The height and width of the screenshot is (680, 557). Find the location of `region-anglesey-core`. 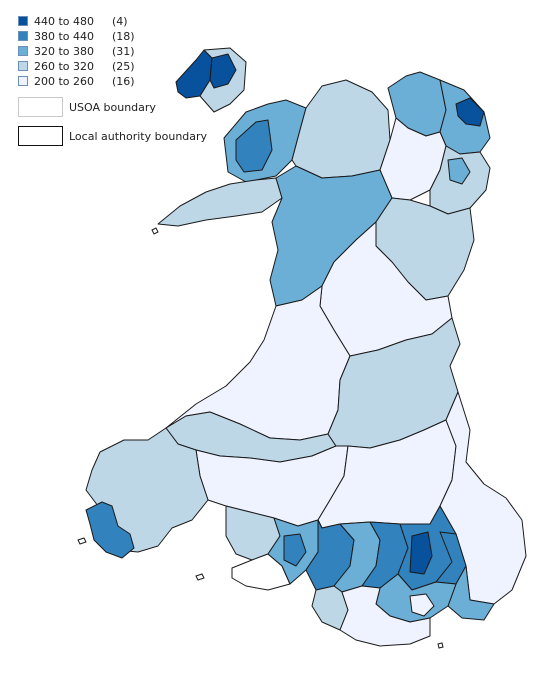

region-anglesey-core is located at coordinates (223, 71).